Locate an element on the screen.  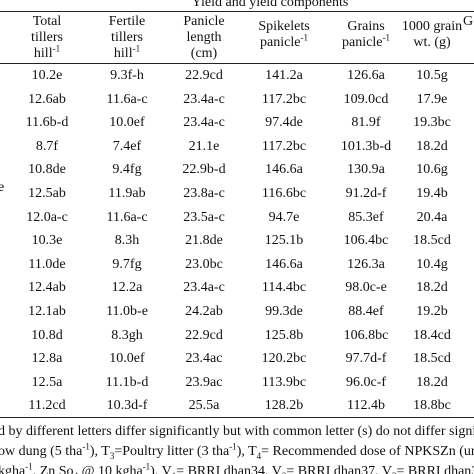
cell: 7.4ef is located at coordinates (127, 146).